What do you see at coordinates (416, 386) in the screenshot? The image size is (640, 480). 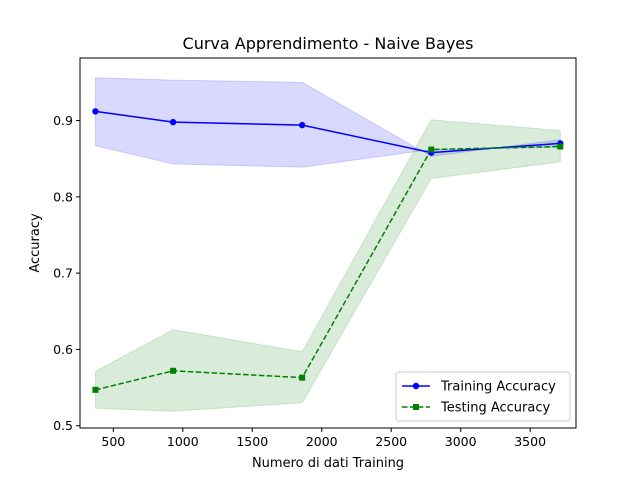 I see `training-accuracy-legend-marker` at bounding box center [416, 386].